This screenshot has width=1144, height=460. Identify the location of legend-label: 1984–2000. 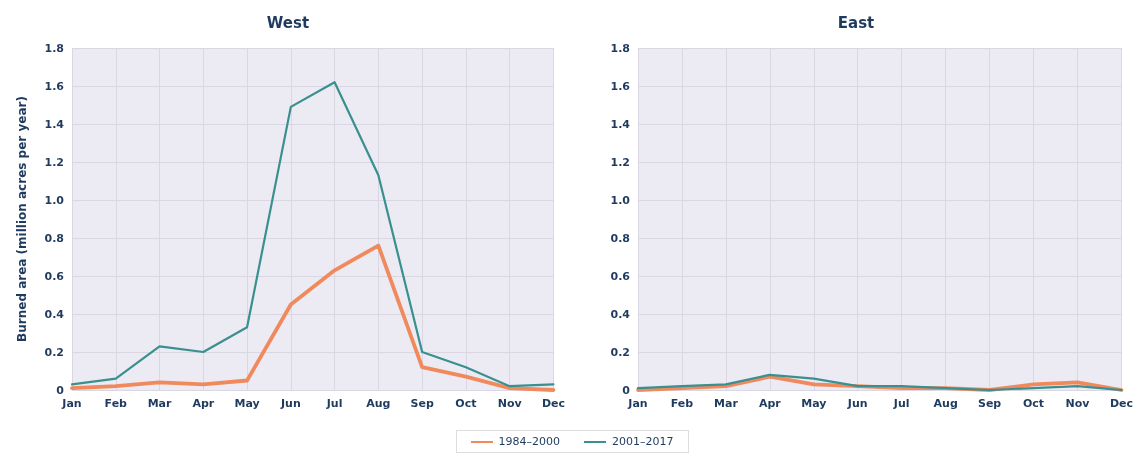
(529, 441).